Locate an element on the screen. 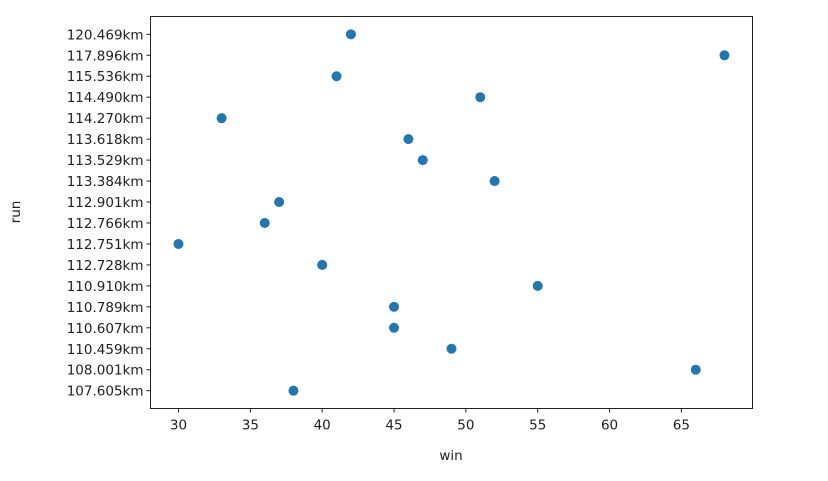 The image size is (828, 481). x-tick-label: 60 is located at coordinates (609, 426).